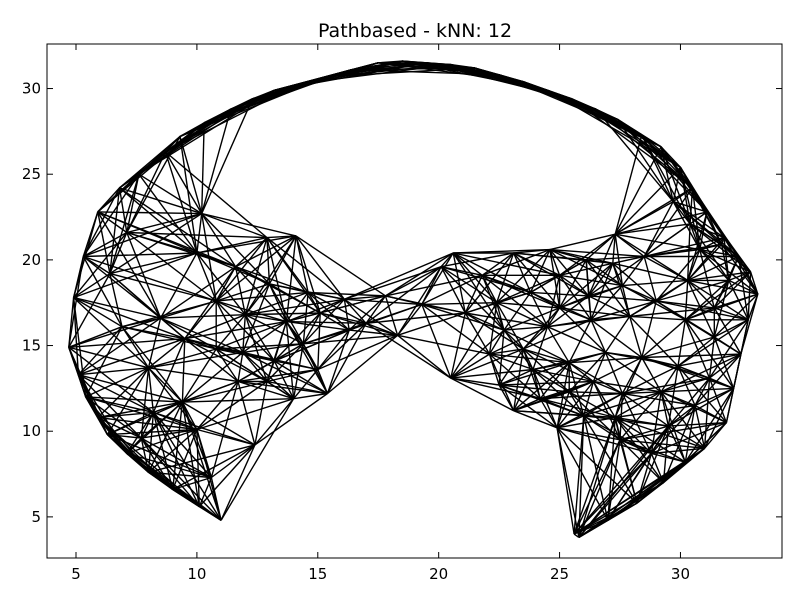  What do you see at coordinates (415, 31) in the screenshot?
I see `chart-title: Pathbased - kNN: 12` at bounding box center [415, 31].